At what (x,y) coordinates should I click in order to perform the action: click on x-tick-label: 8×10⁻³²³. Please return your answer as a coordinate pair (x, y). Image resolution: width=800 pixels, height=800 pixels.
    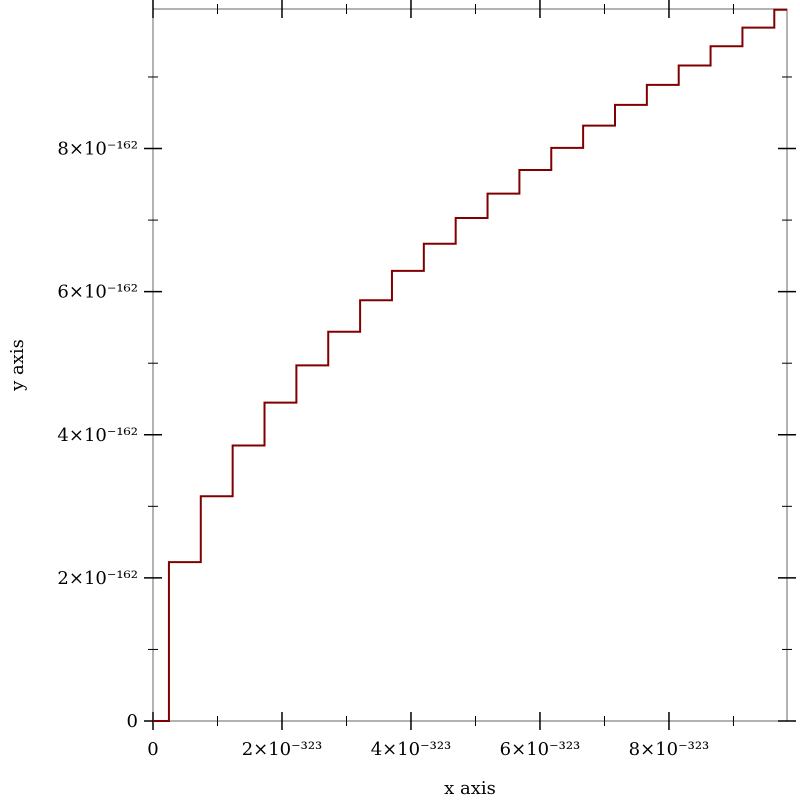
    Looking at the image, I should click on (669, 749).